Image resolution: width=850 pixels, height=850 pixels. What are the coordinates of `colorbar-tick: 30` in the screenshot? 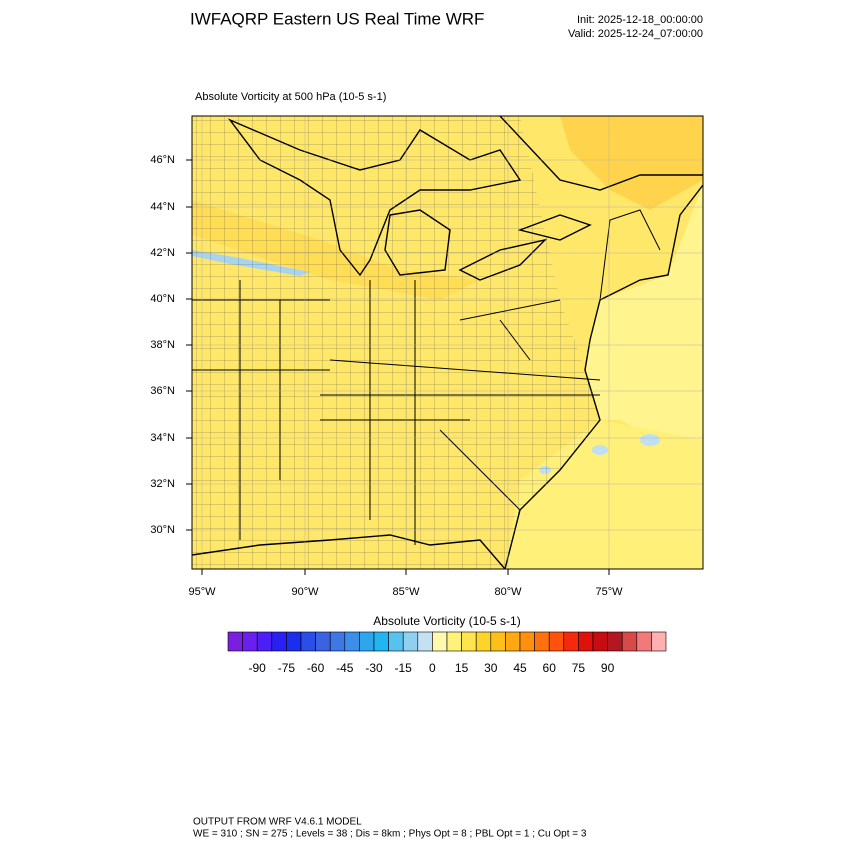 It's located at (491, 668).